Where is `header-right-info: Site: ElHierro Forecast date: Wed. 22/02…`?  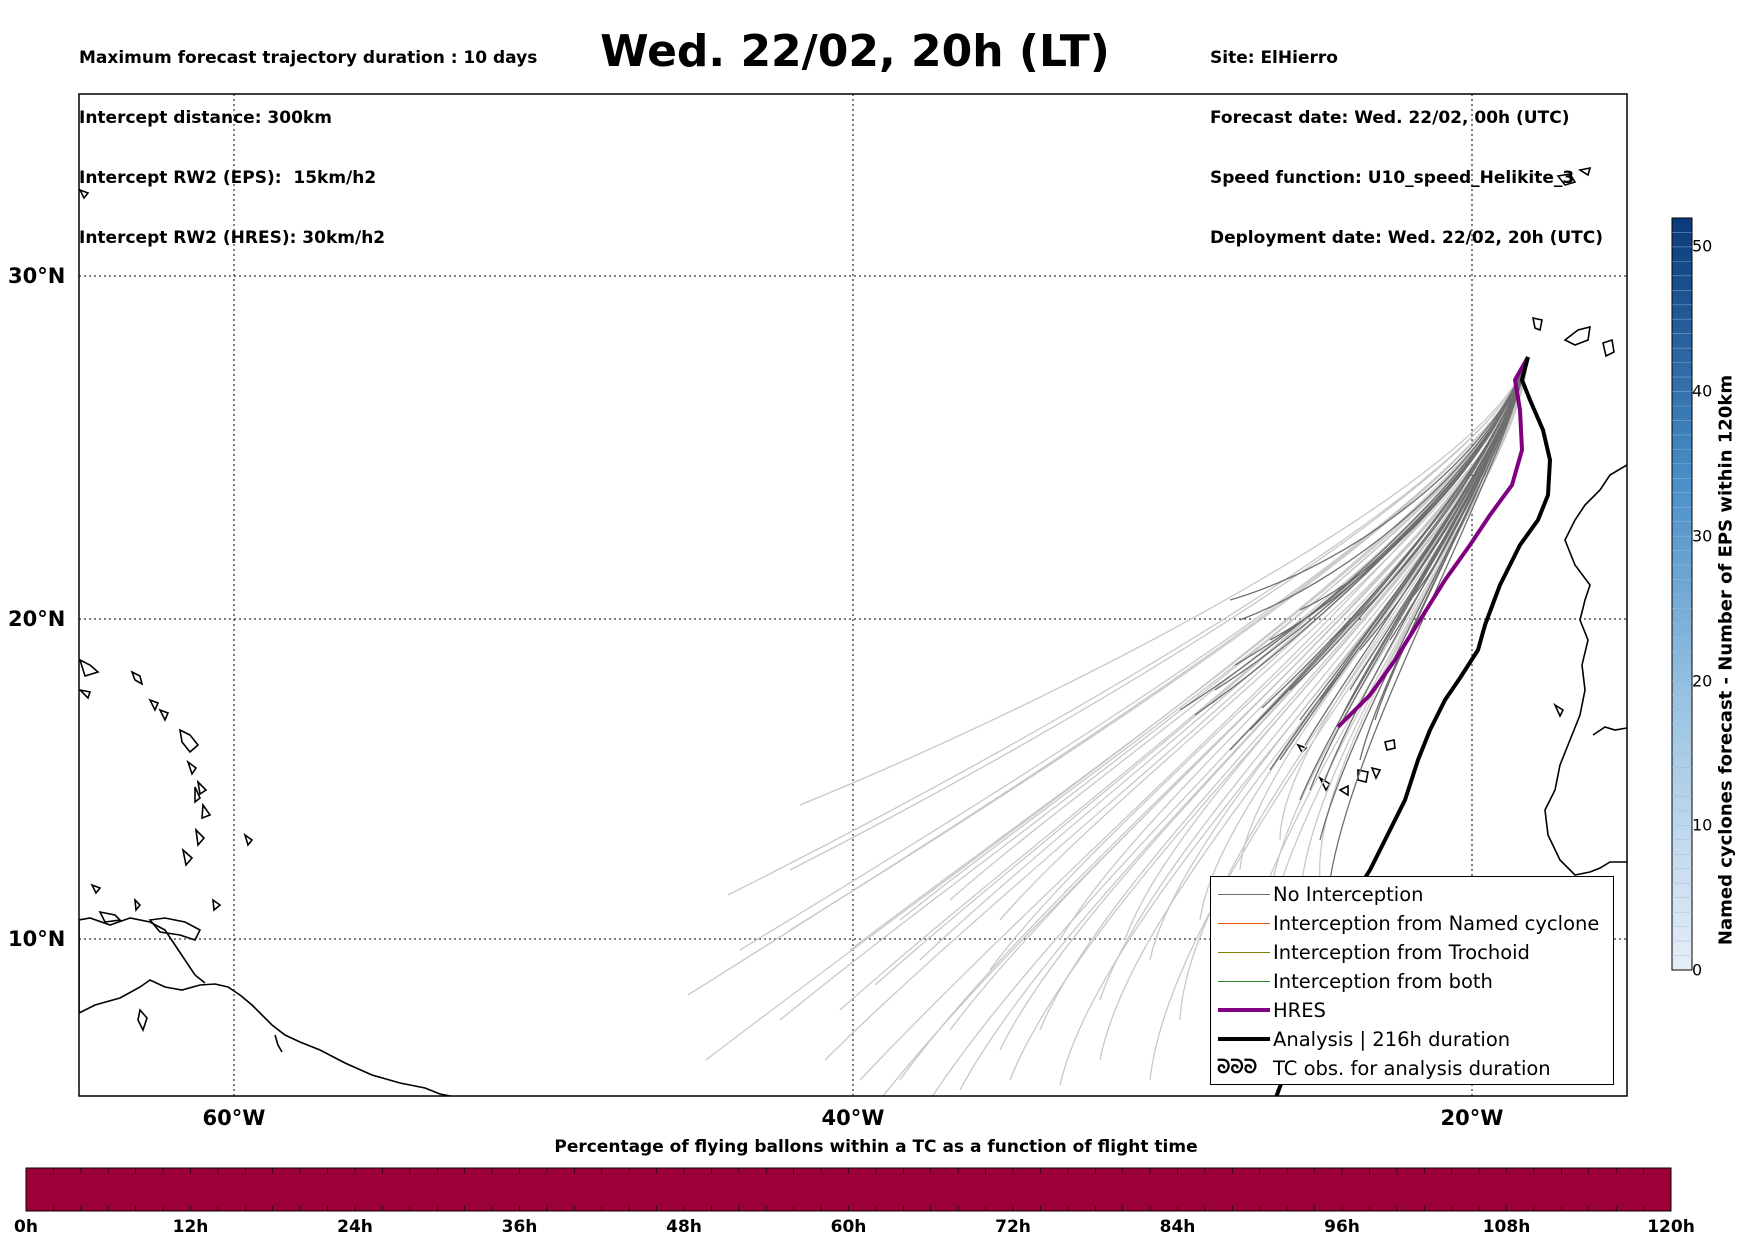
header-right-info: Site: ElHierro Forecast date: Wed. 22/02… is located at coordinates (1406, 138).